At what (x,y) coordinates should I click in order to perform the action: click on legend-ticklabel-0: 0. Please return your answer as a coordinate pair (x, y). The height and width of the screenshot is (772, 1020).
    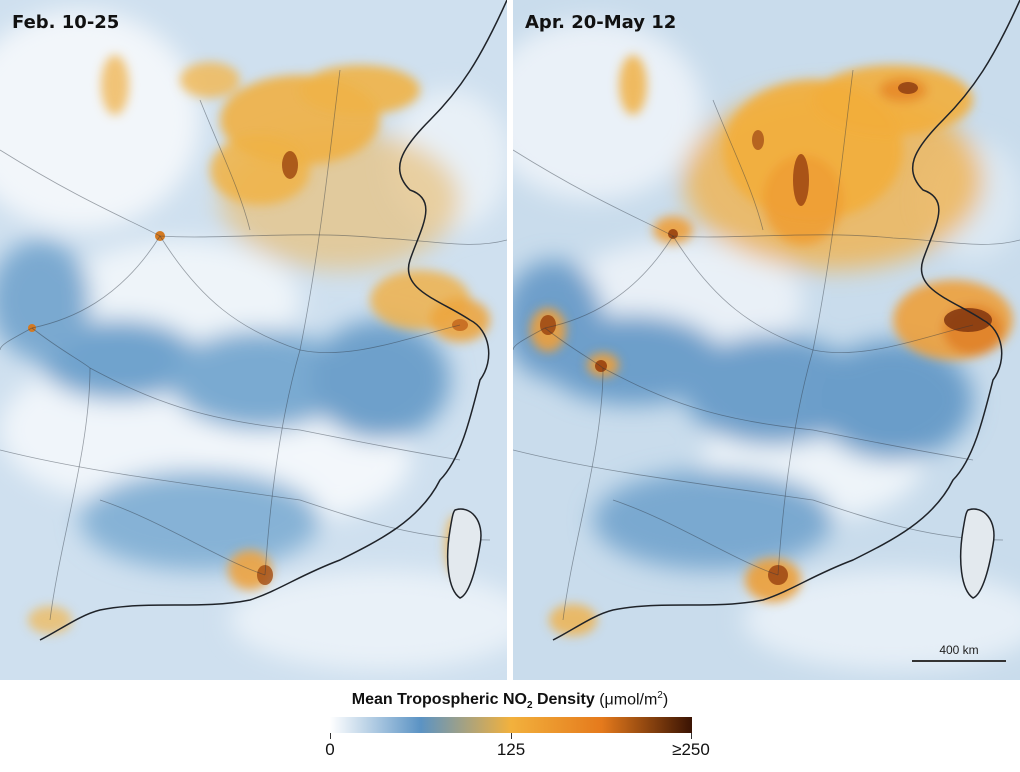
    Looking at the image, I should click on (330, 749).